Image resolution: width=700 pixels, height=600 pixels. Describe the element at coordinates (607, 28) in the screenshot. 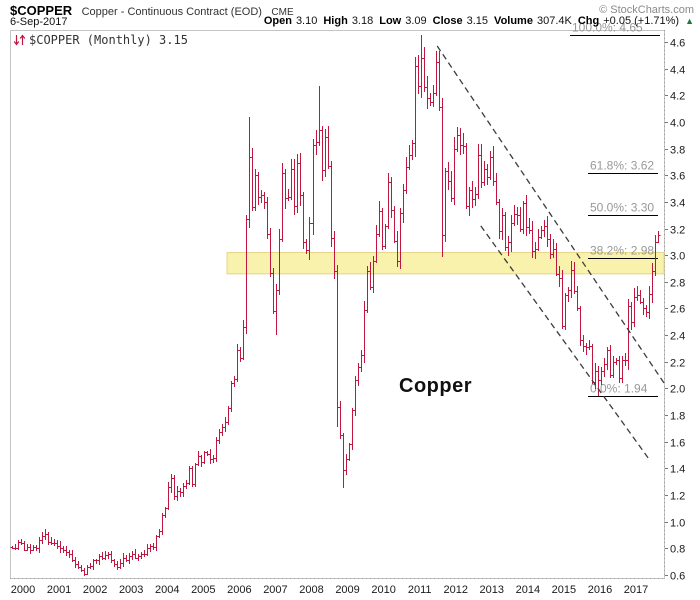

I see `fib-level-label: 100.0%: 4.65` at that location.